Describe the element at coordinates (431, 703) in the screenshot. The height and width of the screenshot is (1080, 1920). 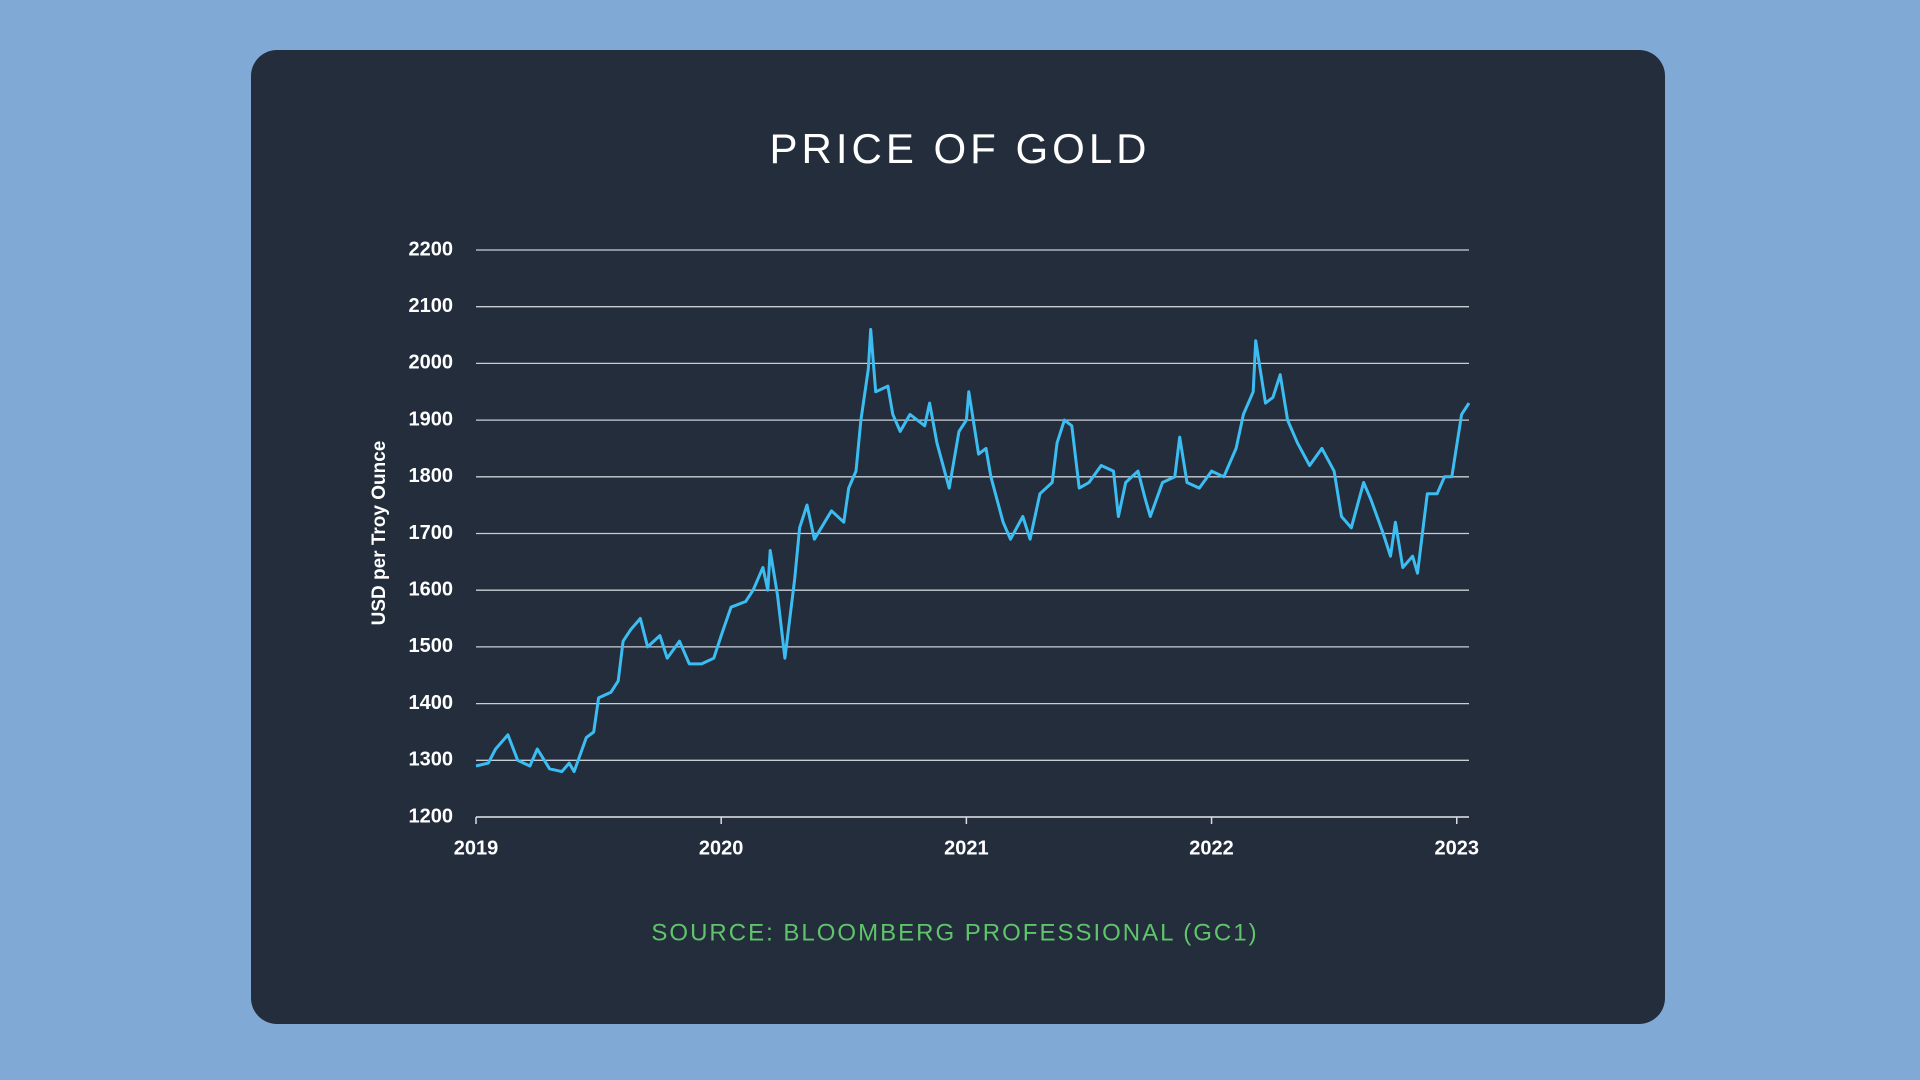
I see `y-tick-label: 1400` at that location.